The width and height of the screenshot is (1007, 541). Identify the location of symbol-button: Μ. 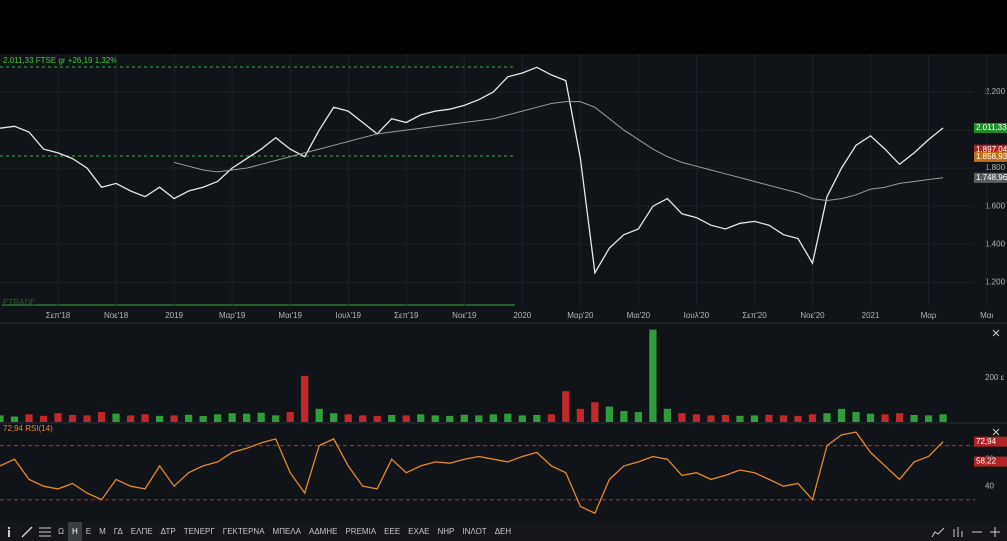
(102, 531).